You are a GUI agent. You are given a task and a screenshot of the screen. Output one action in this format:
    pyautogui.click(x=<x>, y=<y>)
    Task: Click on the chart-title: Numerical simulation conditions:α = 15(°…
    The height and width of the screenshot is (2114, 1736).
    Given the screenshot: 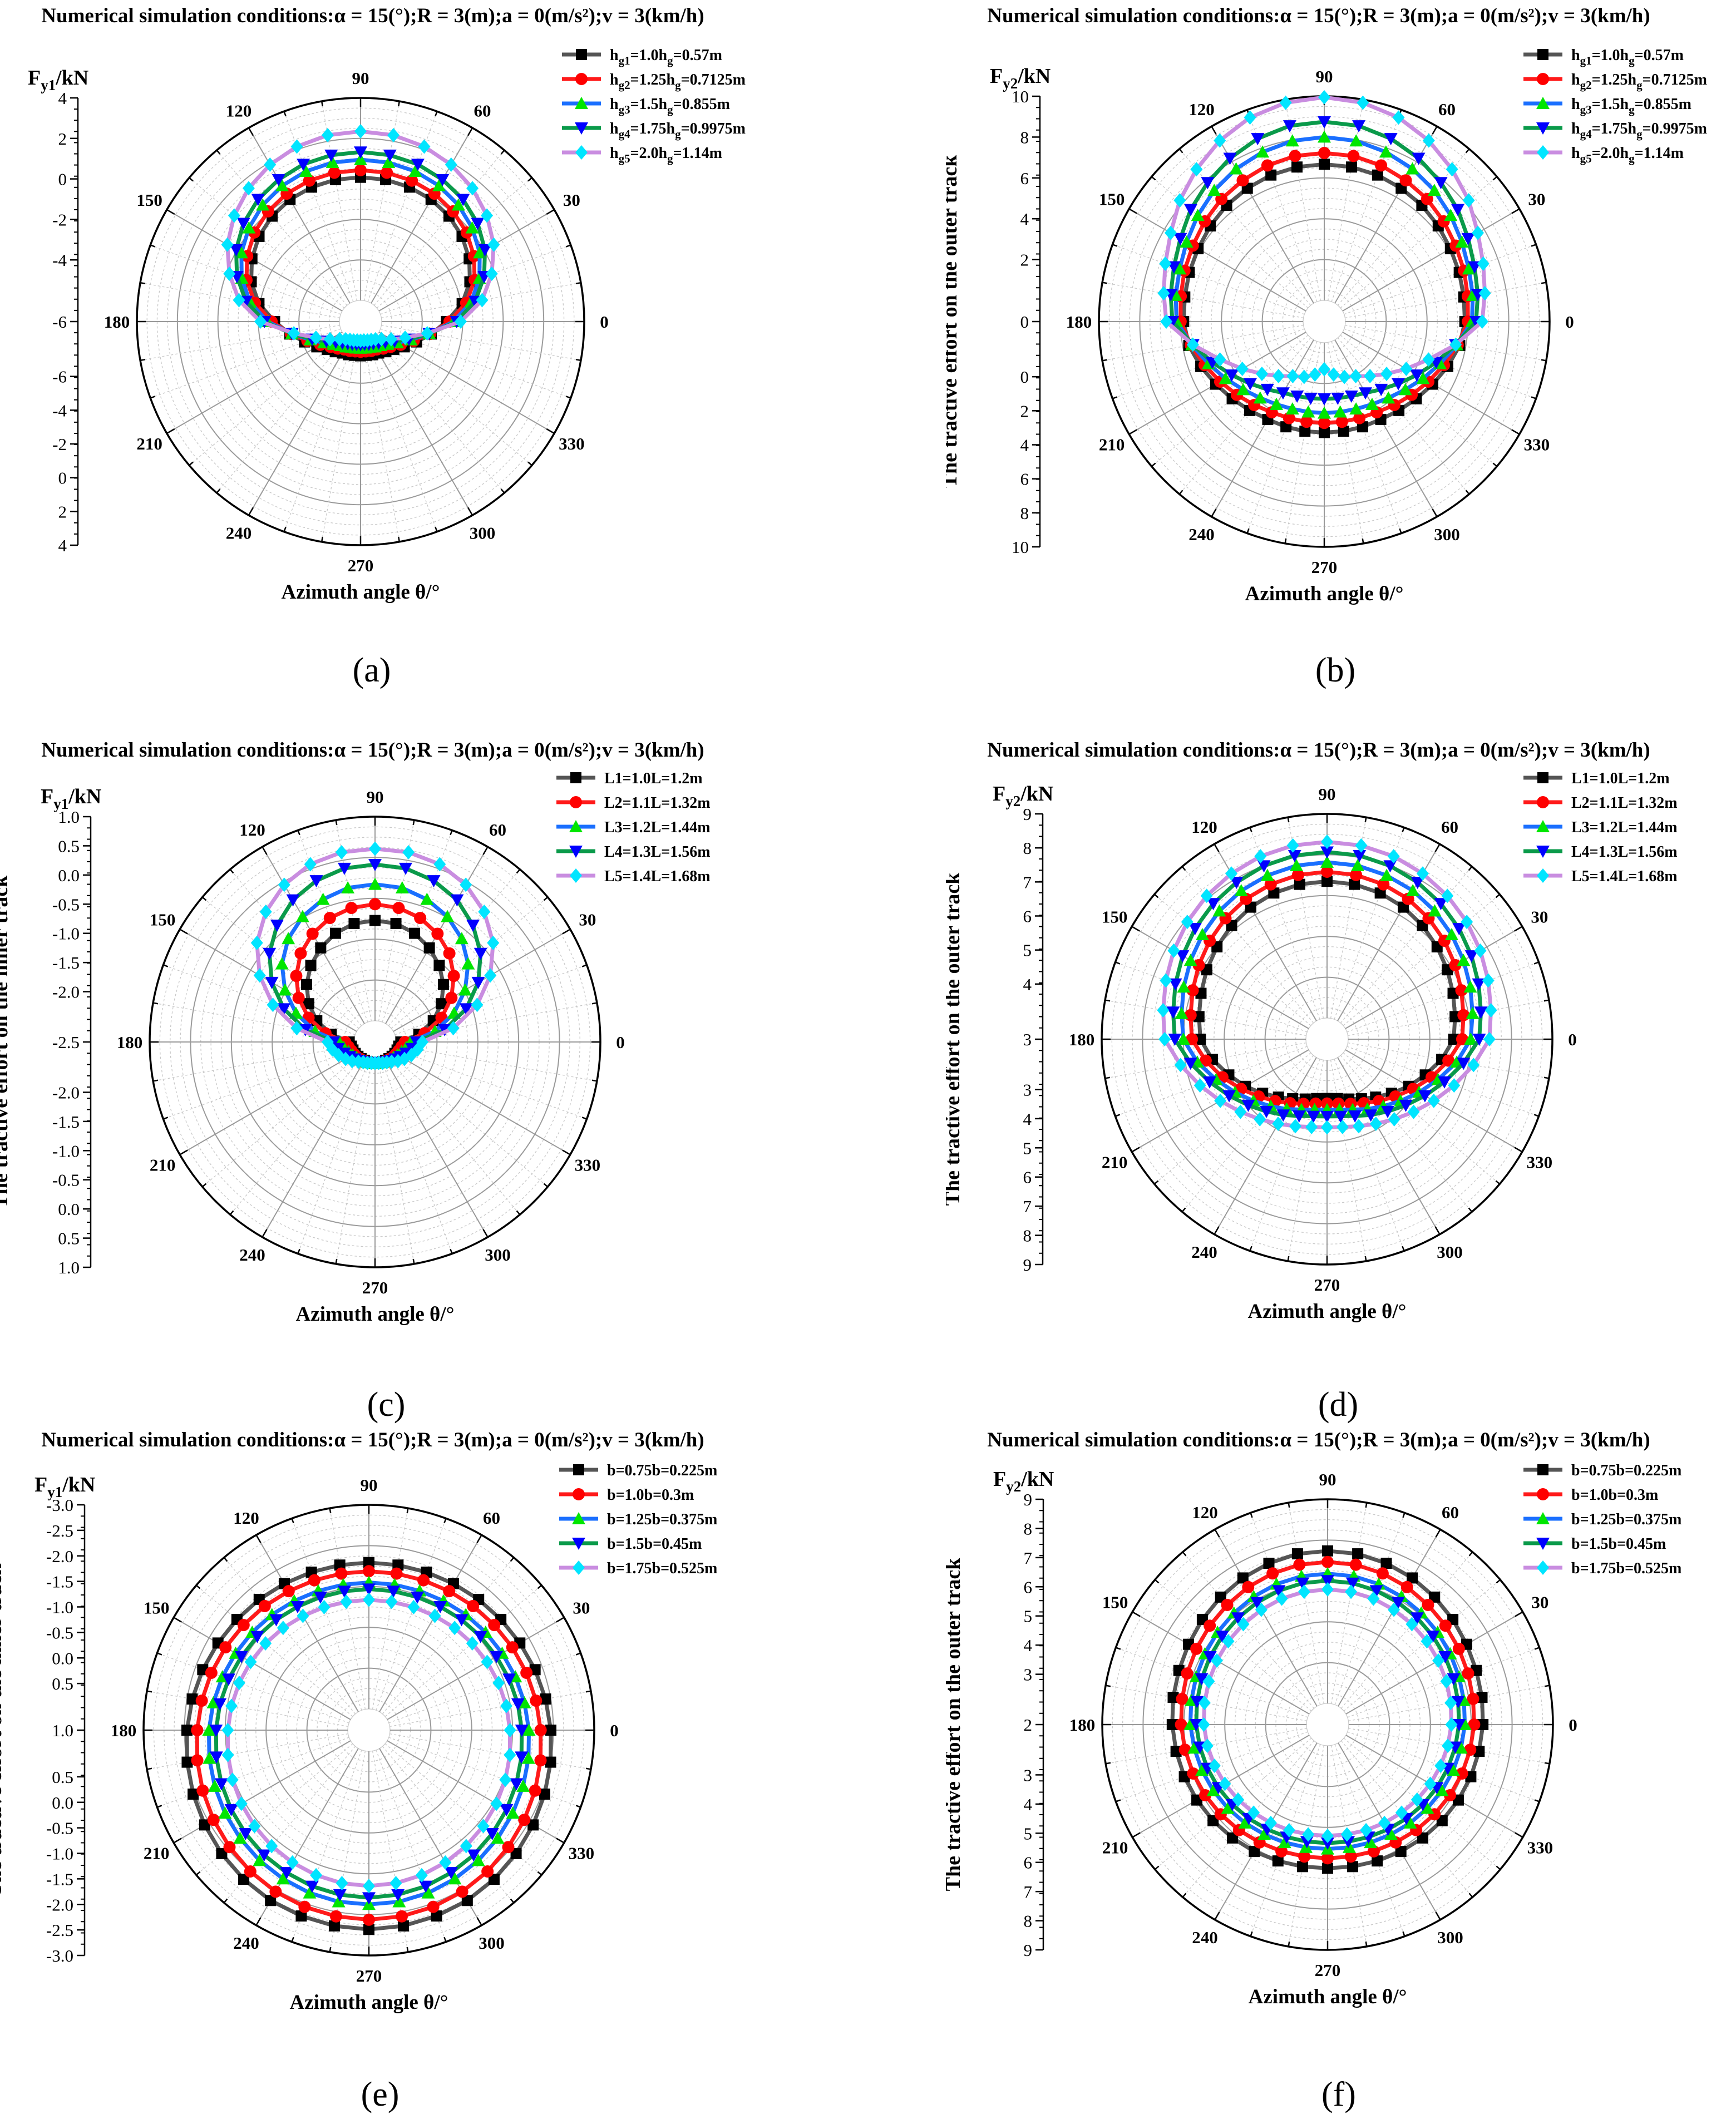 What is the action you would take?
    pyautogui.click(x=373, y=1440)
    